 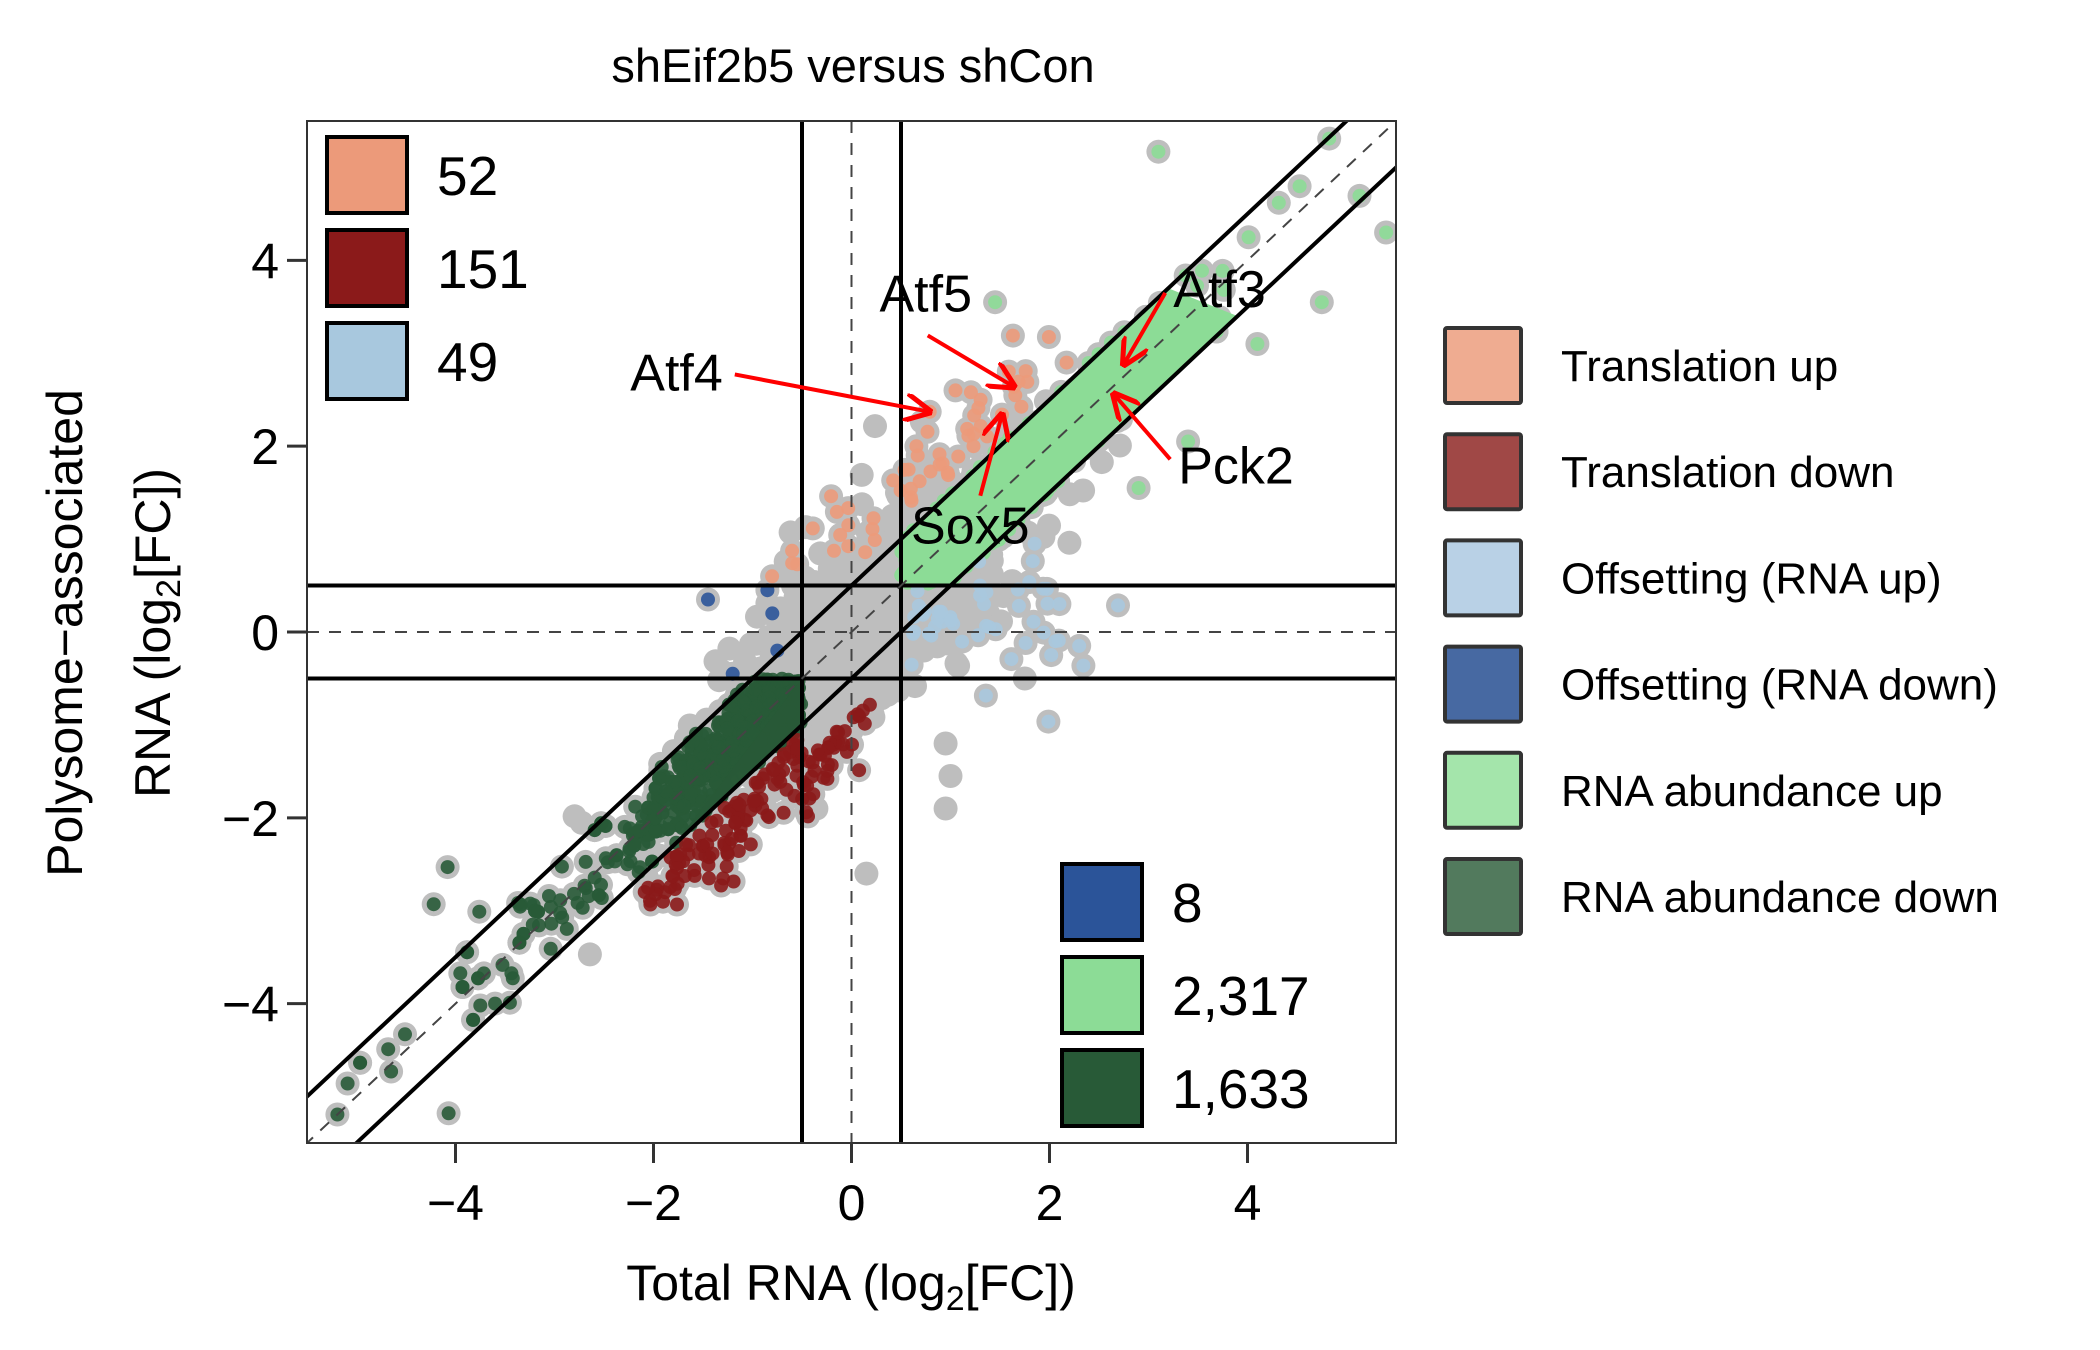 What do you see at coordinates (1721, 896) in the screenshot?
I see `legend-item-rna-down: RNA abundance down` at bounding box center [1721, 896].